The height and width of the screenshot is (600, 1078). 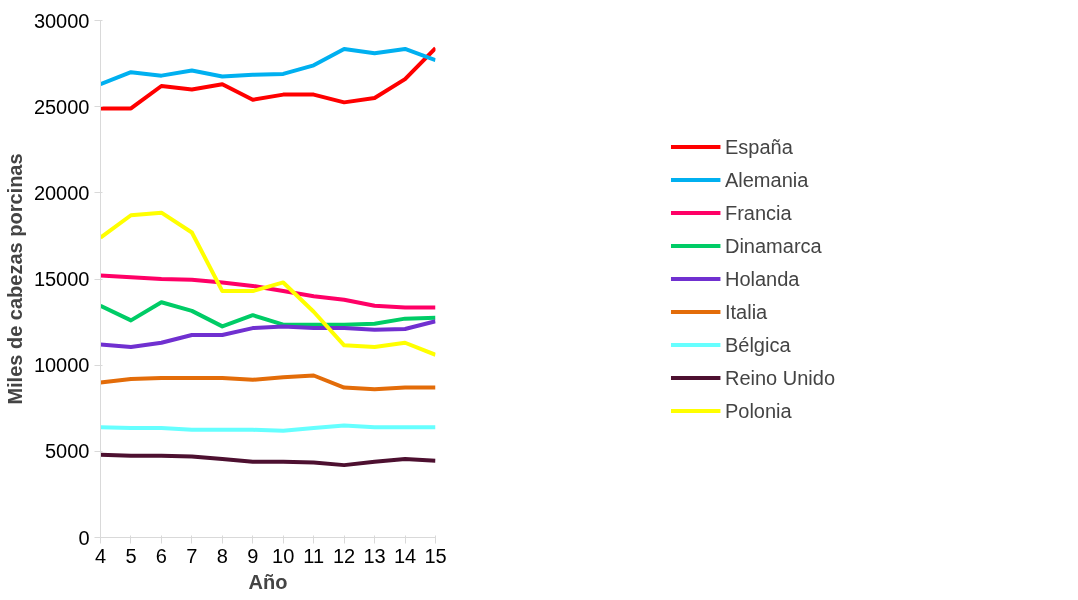 I want to click on x-tick-label: 15, so click(x=435, y=555).